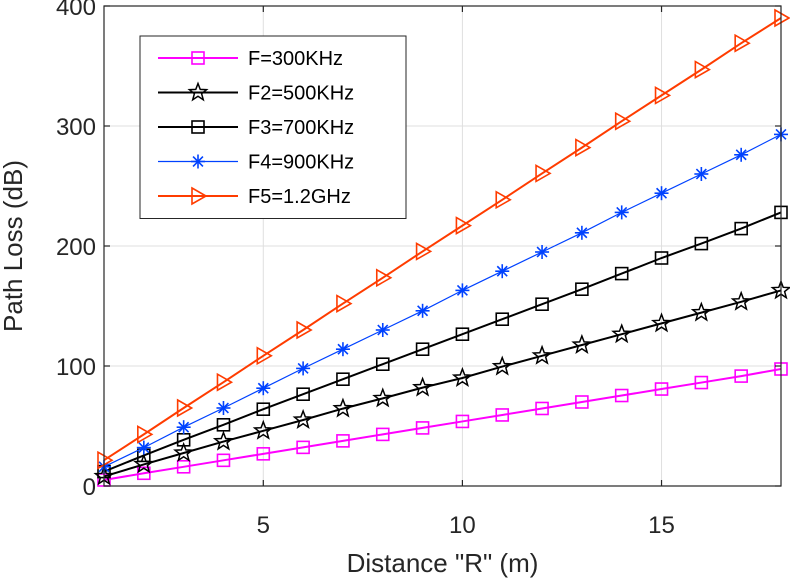 Image resolution: width=790 pixels, height=579 pixels. What do you see at coordinates (299, 197) in the screenshot?
I see `legend-label: F5=1.2GHz` at bounding box center [299, 197].